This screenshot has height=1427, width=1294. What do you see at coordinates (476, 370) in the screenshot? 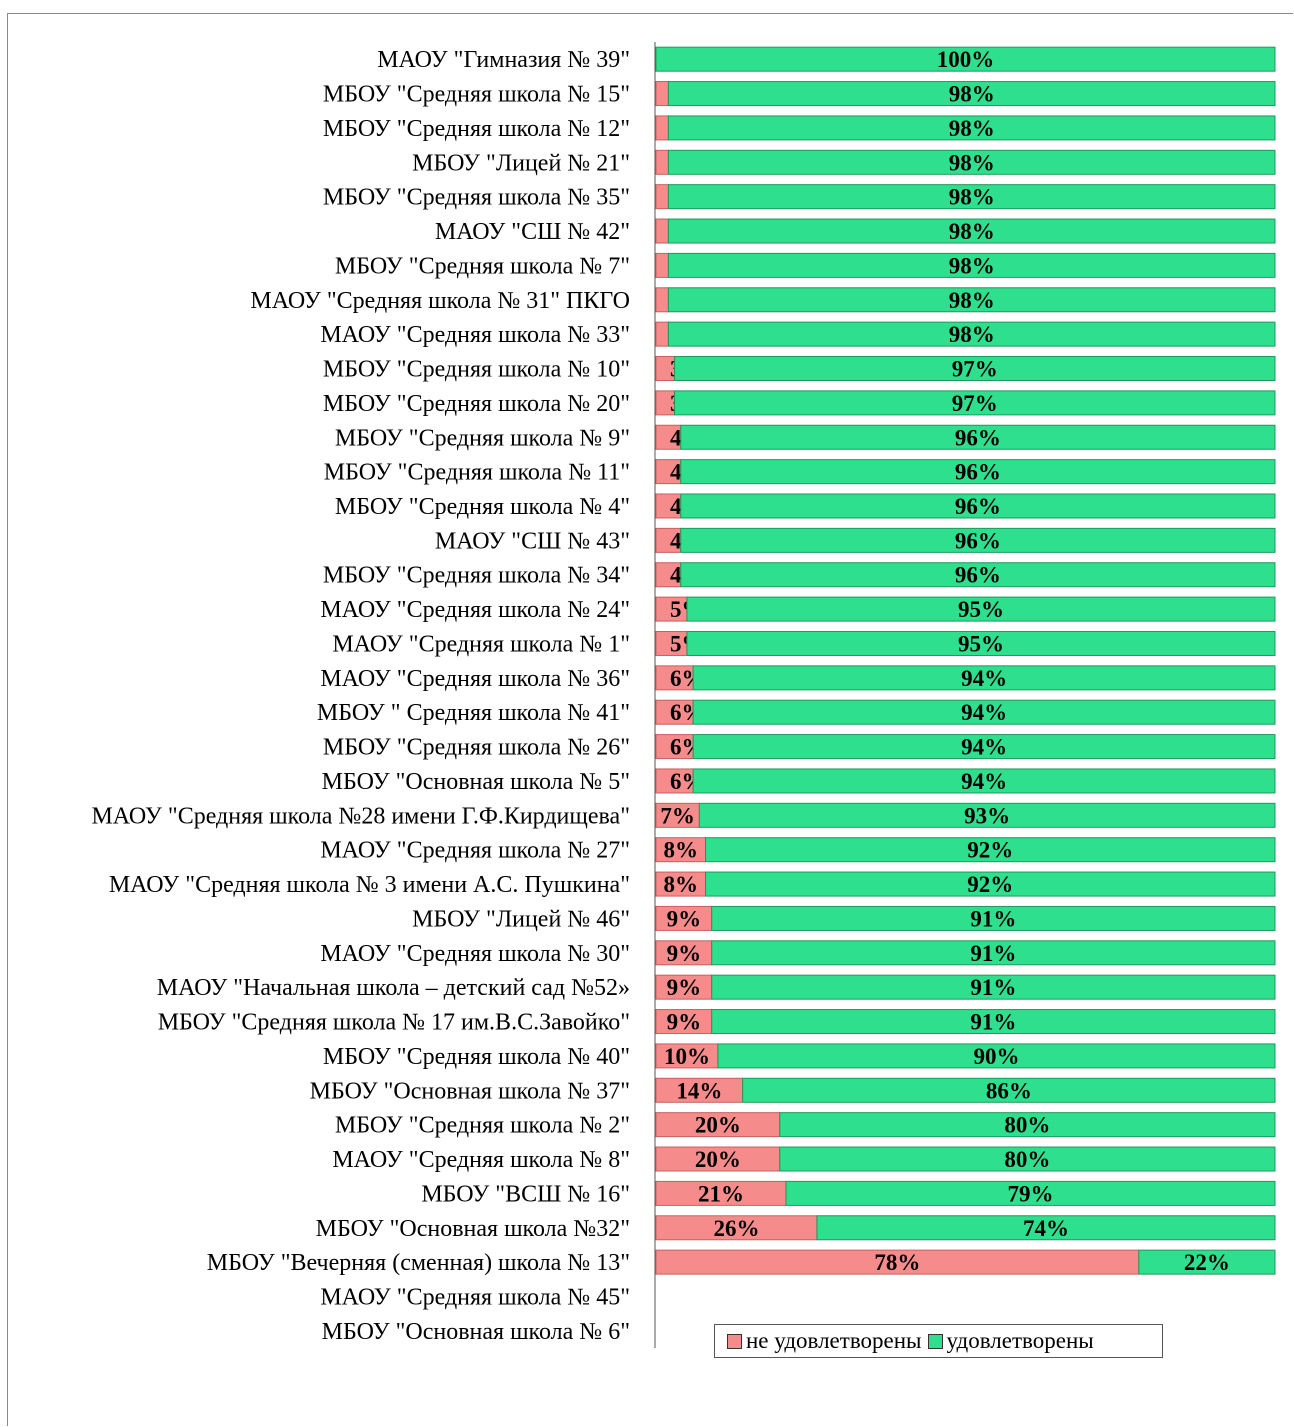
I see `category-label: МБОУ "Средняя школа № 10"` at bounding box center [476, 370].